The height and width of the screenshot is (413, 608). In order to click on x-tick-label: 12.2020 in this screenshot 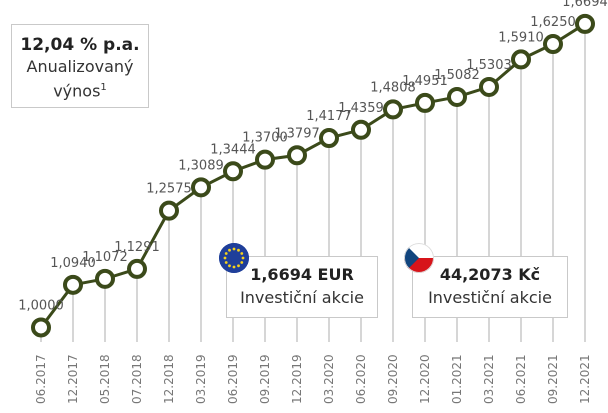, I will do `click(425, 379)`.